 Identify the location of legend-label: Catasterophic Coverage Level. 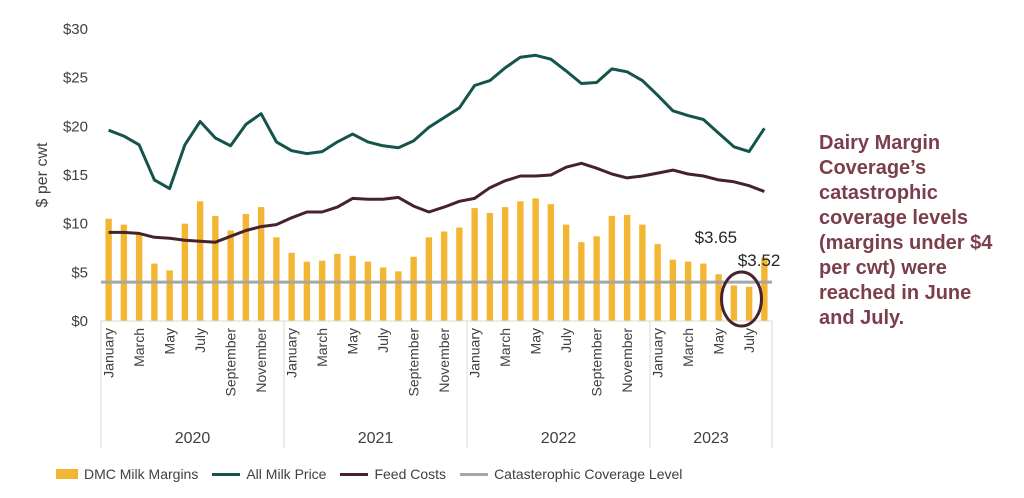
(588, 474).